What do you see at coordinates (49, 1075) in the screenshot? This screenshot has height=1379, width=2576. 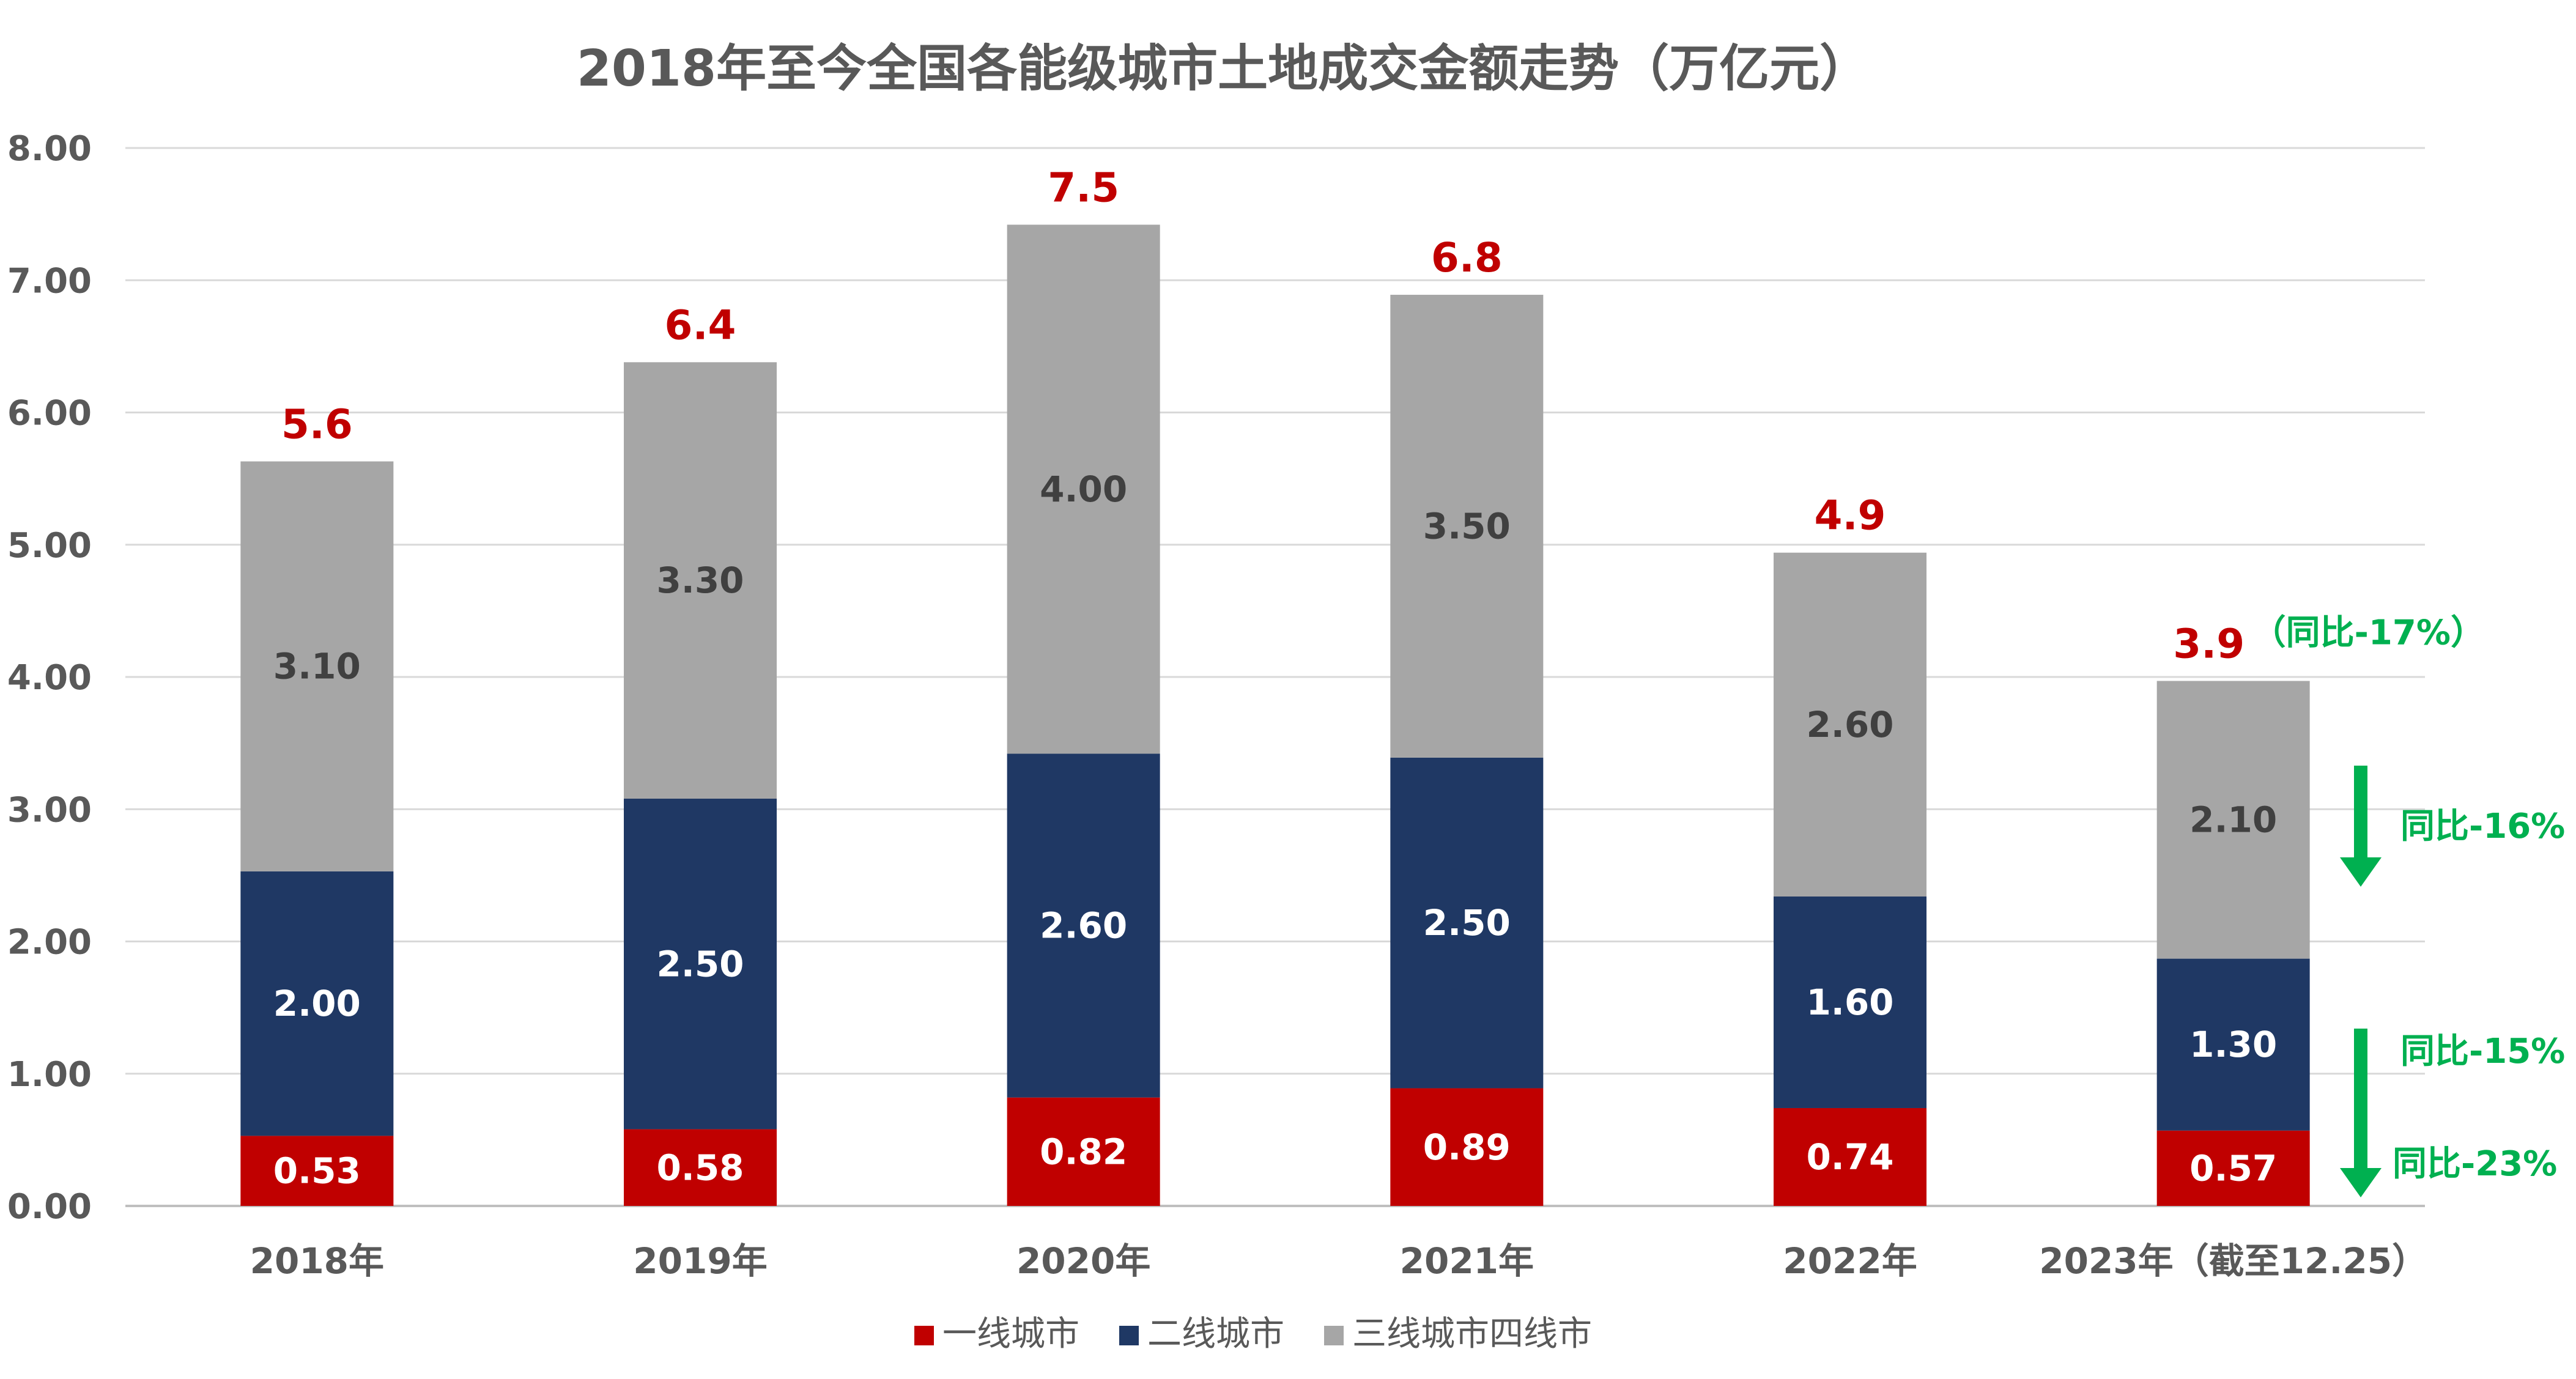 I see `y-tick-label: 1.00` at bounding box center [49, 1075].